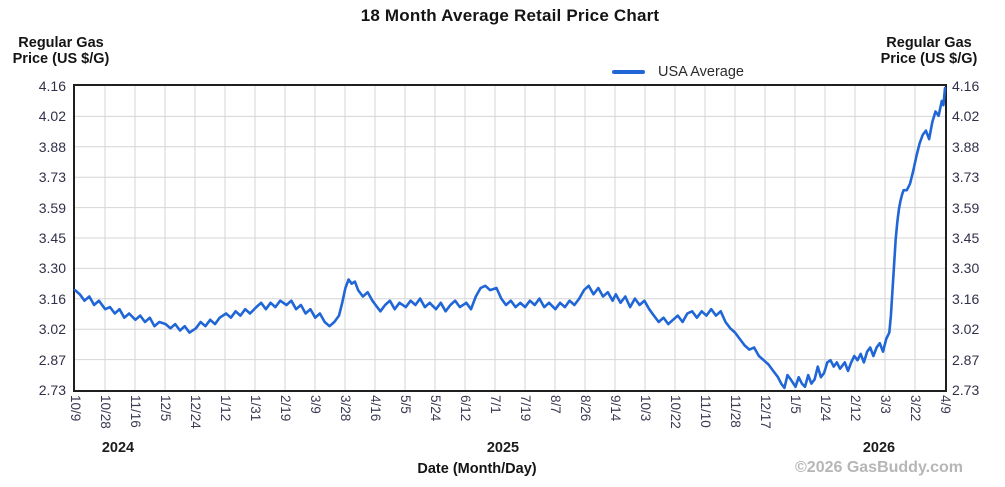  What do you see at coordinates (855, 408) in the screenshot?
I see `x-tick-label: 2/12` at bounding box center [855, 408].